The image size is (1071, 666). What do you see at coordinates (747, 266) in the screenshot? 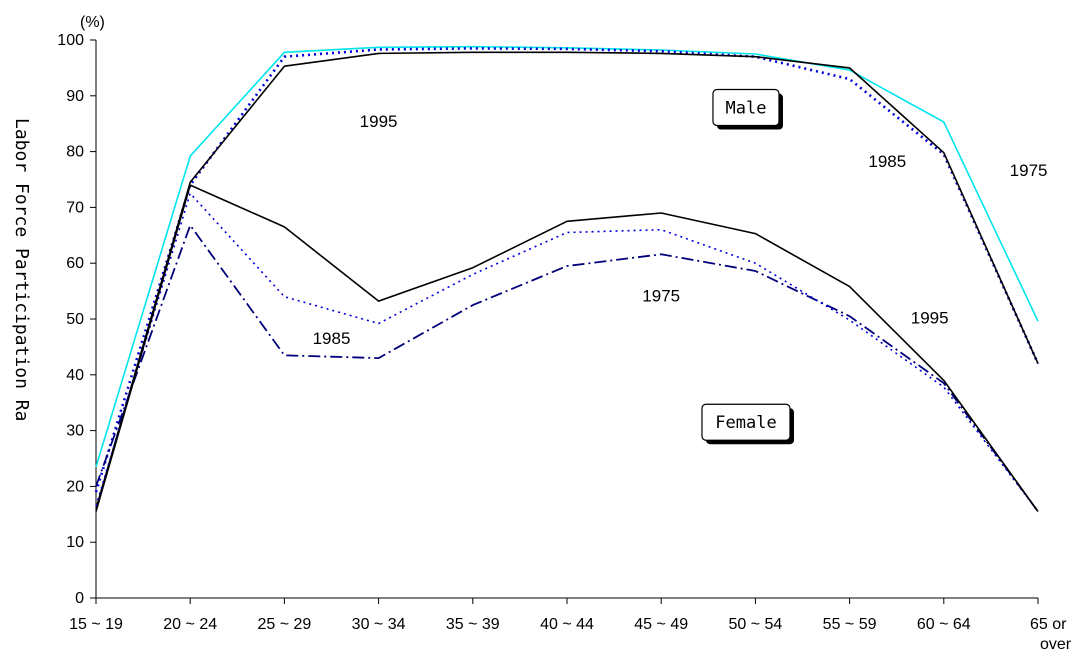
I see `group-labels: Male Female` at bounding box center [747, 266].